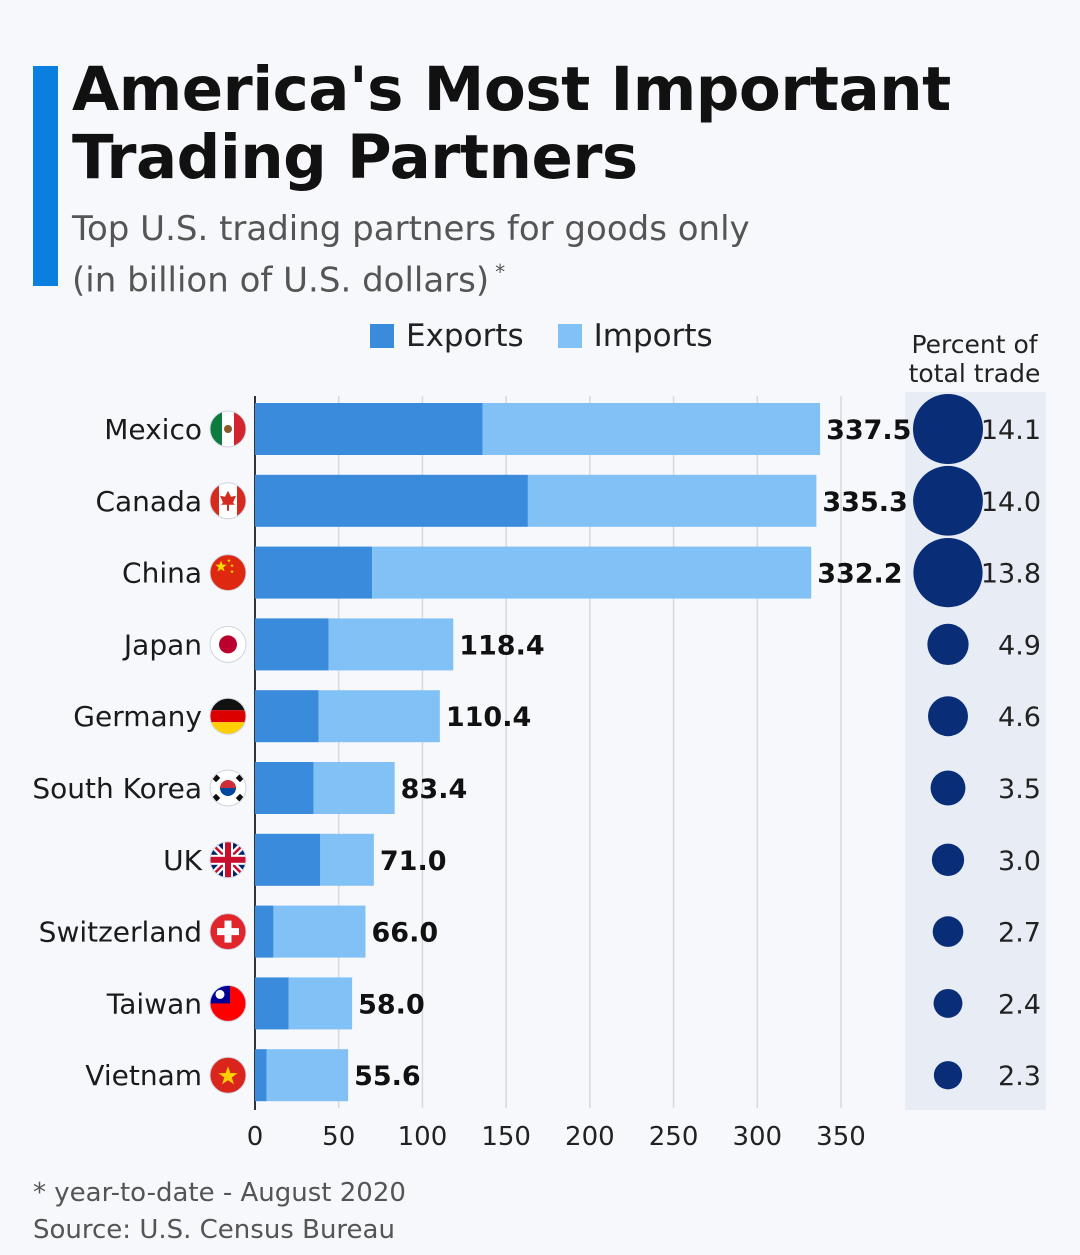  Describe the element at coordinates (228, 932) in the screenshot. I see `switzerland-flag-icon` at that location.